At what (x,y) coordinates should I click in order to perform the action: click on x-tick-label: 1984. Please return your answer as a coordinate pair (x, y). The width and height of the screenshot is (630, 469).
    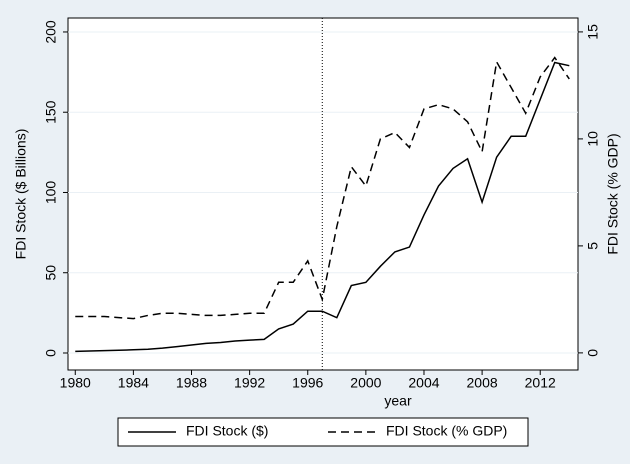
    Looking at the image, I should click on (133, 383).